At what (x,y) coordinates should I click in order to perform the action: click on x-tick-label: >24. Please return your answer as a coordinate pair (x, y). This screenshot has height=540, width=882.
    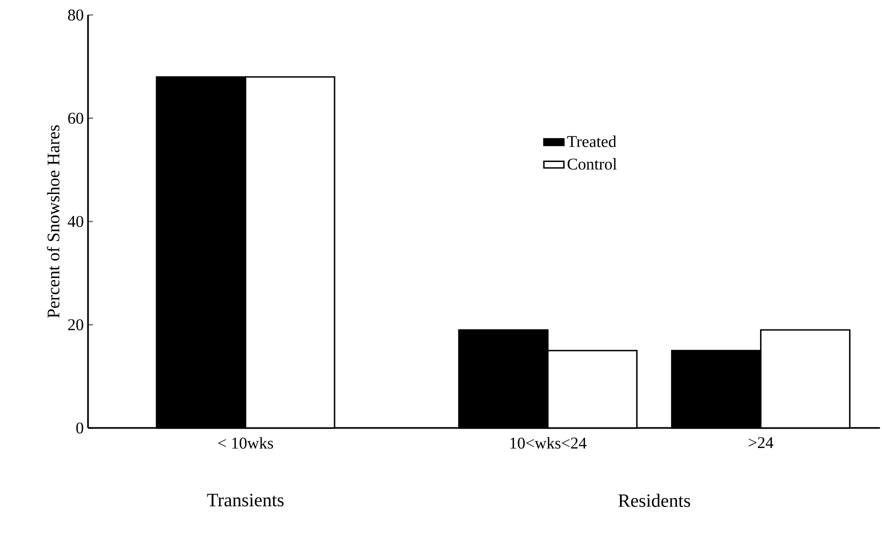
    Looking at the image, I should click on (761, 442).